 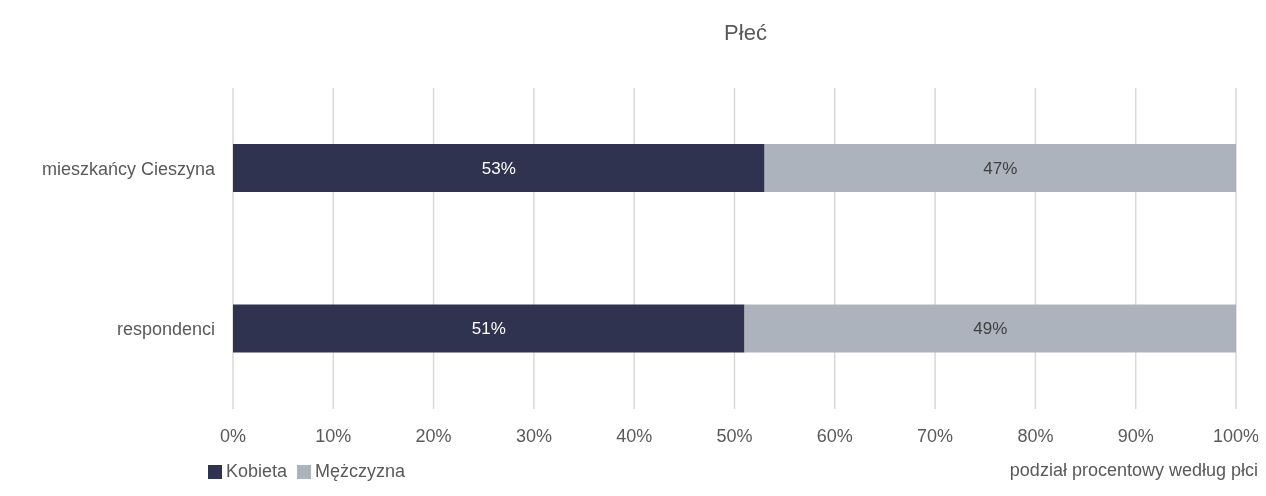 I want to click on x-tick-label: 40%, so click(x=634, y=435).